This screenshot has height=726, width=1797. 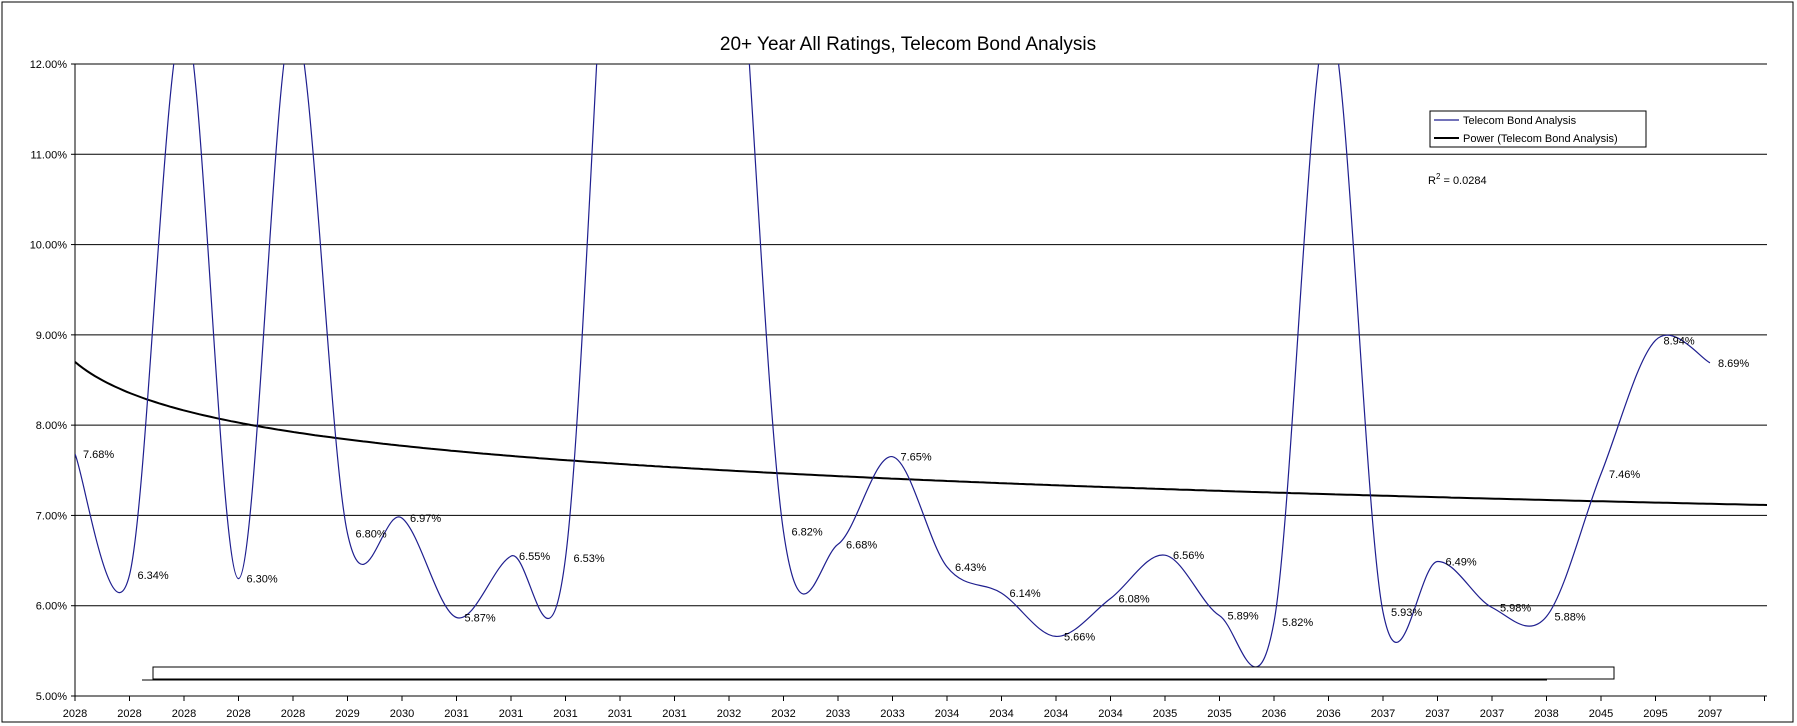 I want to click on r-squared-annotation: R2 = 0.0284, so click(x=1457, y=179).